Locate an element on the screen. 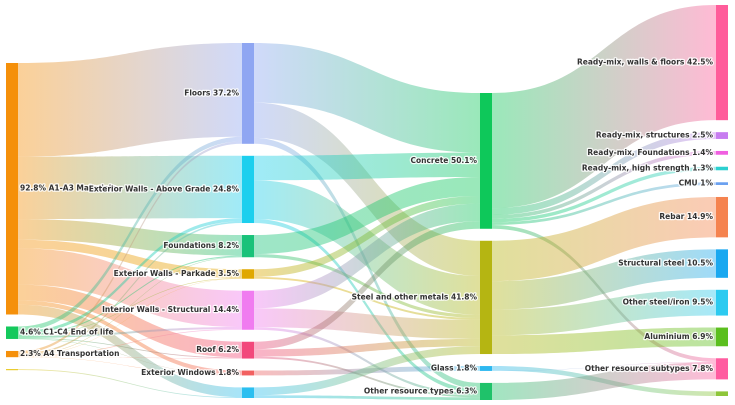  node-label: Steel and other metals 41.8% is located at coordinates (415, 296).